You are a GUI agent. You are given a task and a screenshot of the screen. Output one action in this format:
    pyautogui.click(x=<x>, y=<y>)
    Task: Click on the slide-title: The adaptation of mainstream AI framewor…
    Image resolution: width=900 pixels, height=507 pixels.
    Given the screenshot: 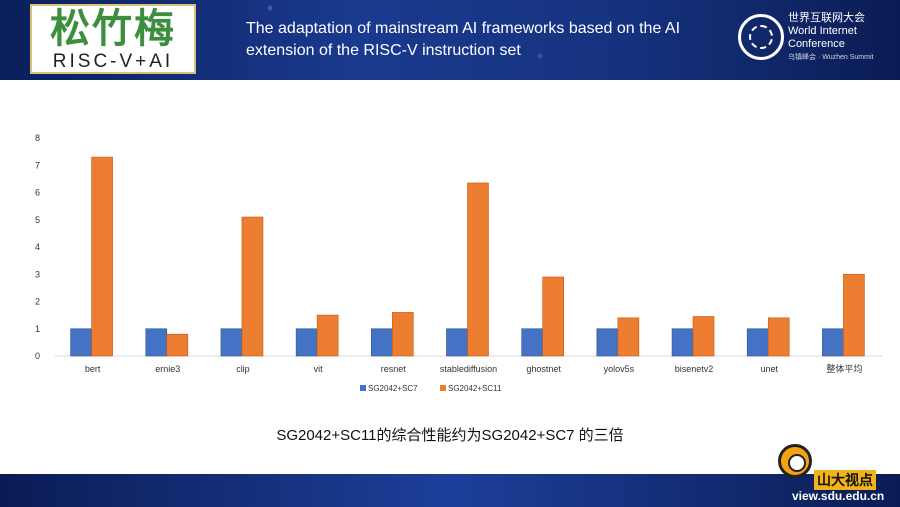 What is the action you would take?
    pyautogui.click(x=463, y=39)
    